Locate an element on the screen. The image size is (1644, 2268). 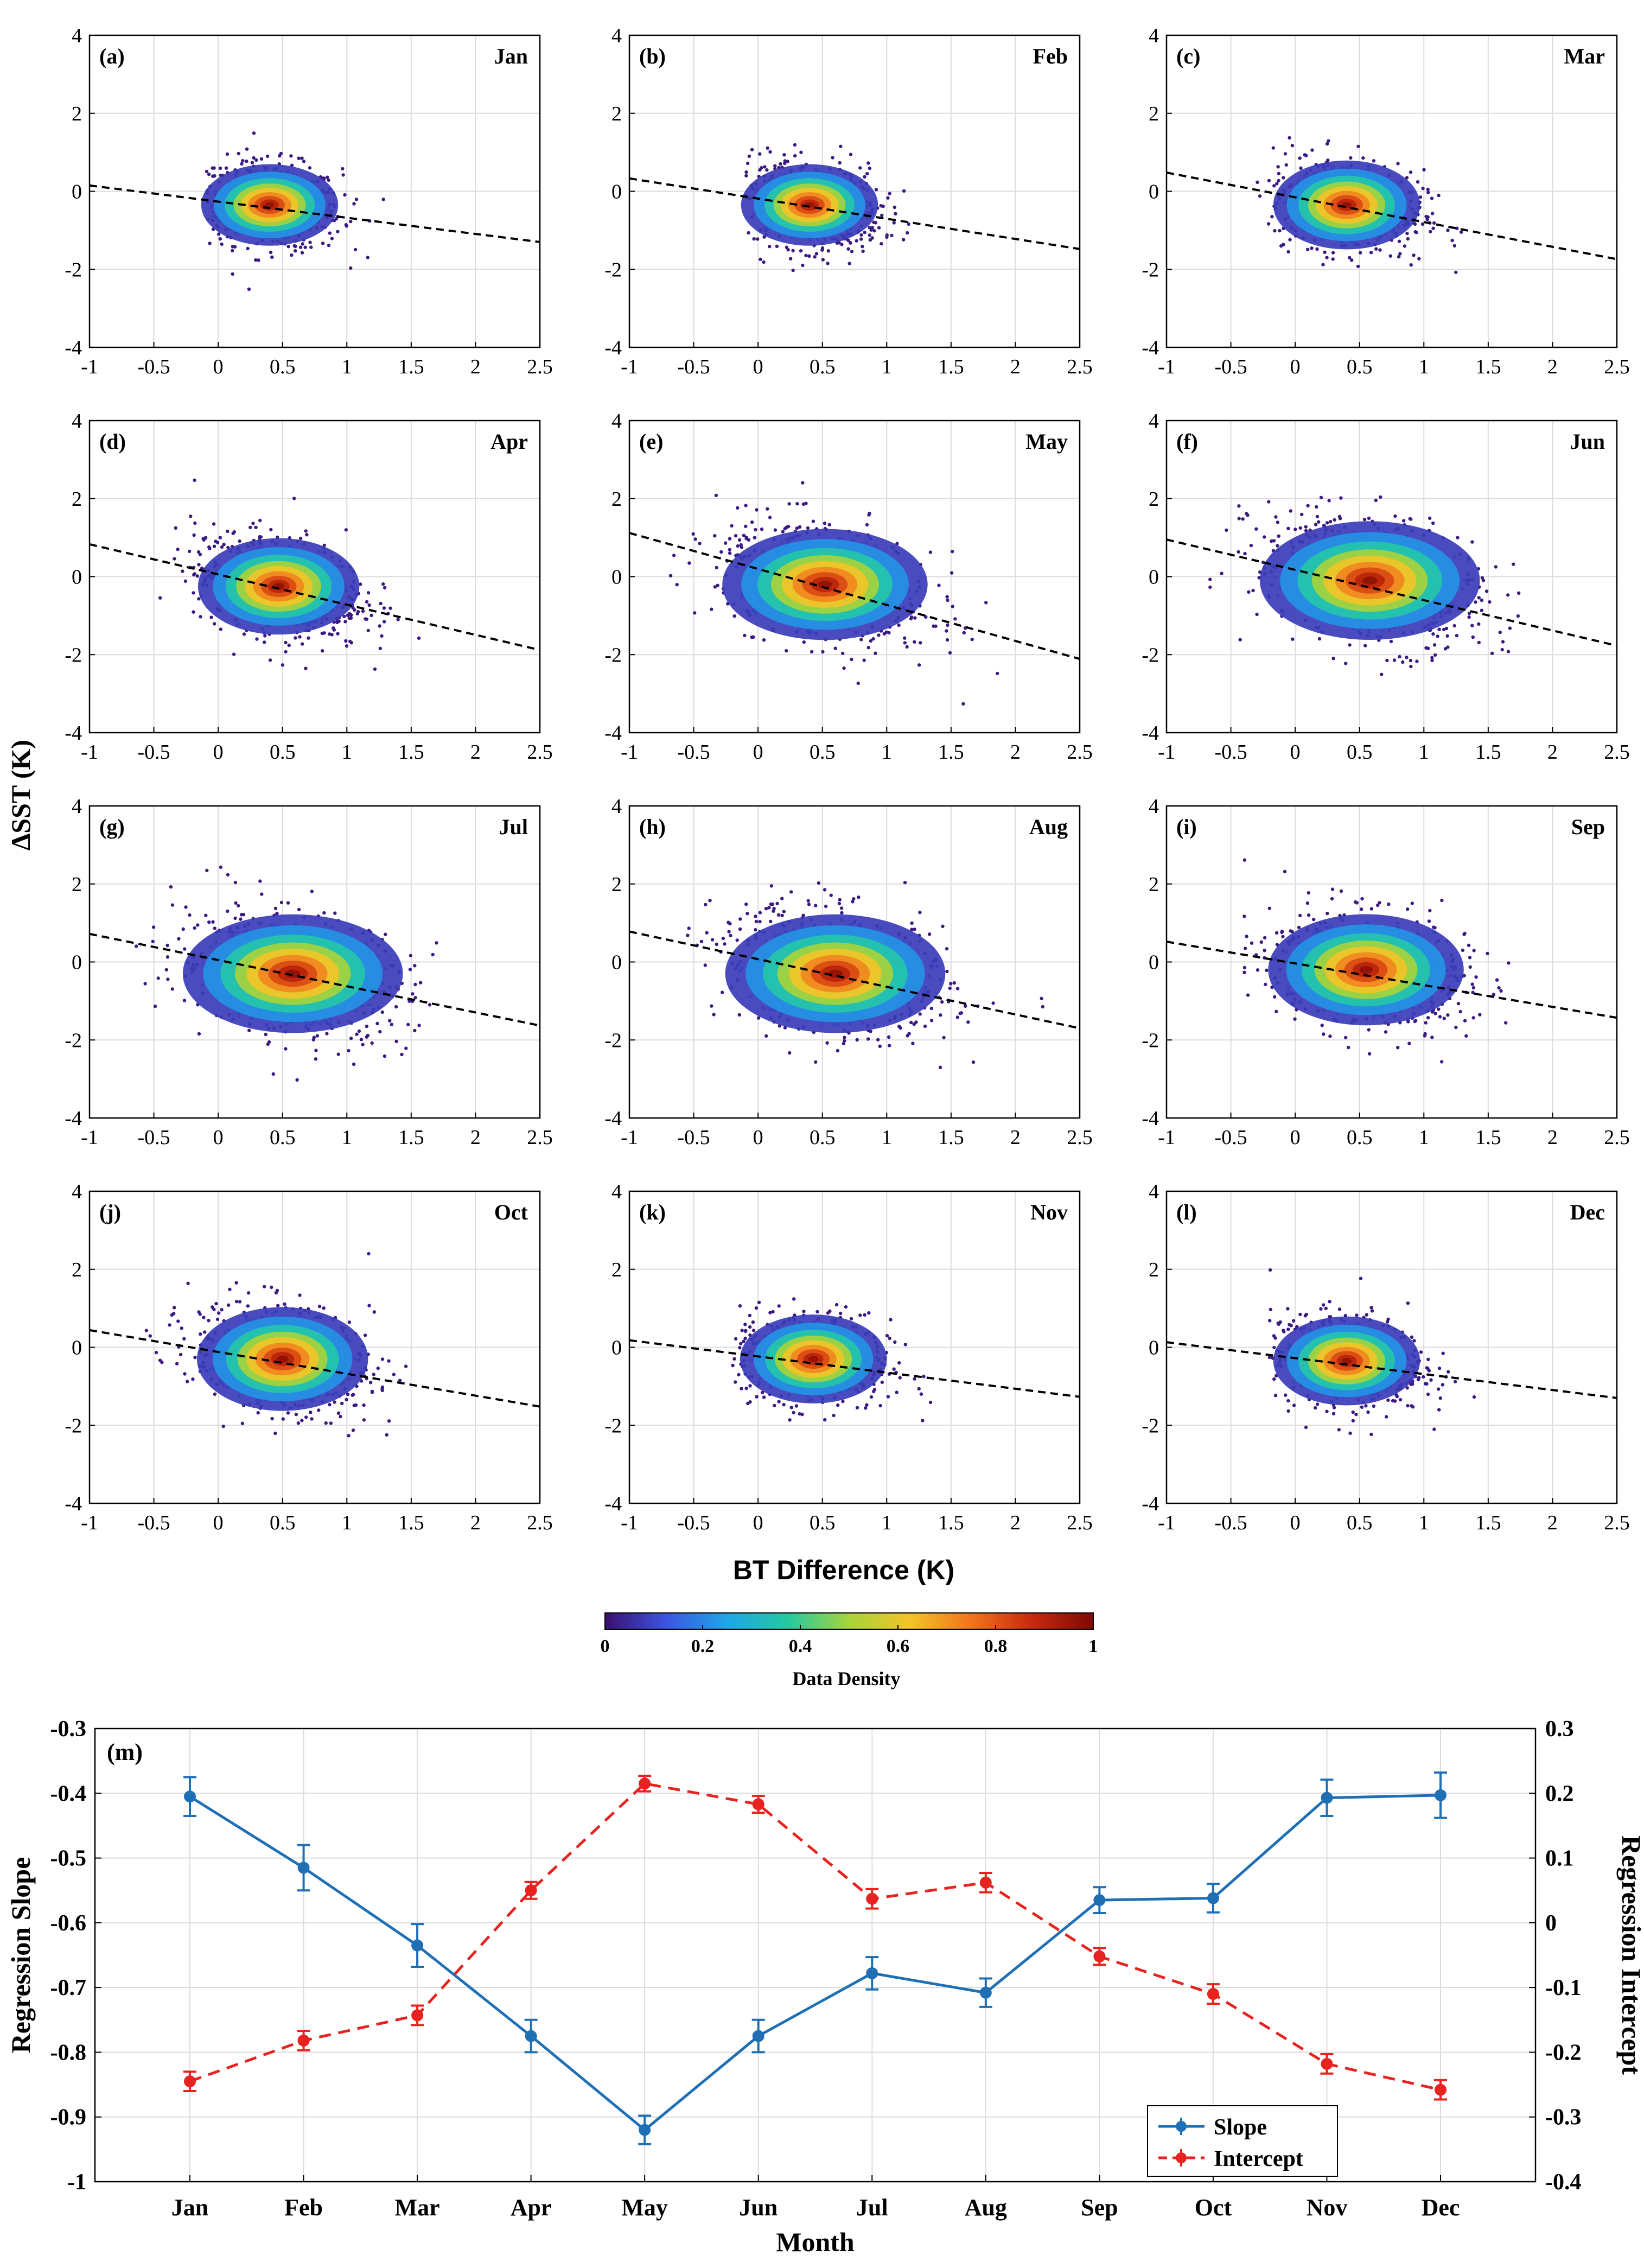
panel-month: Feb is located at coordinates (1050, 56).